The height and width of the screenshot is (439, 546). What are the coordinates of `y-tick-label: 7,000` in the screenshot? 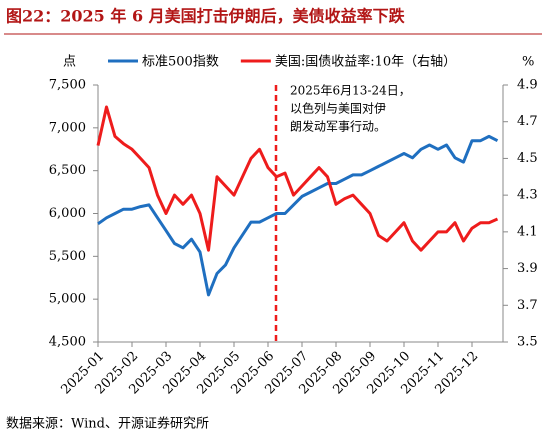 It's located at (67, 127).